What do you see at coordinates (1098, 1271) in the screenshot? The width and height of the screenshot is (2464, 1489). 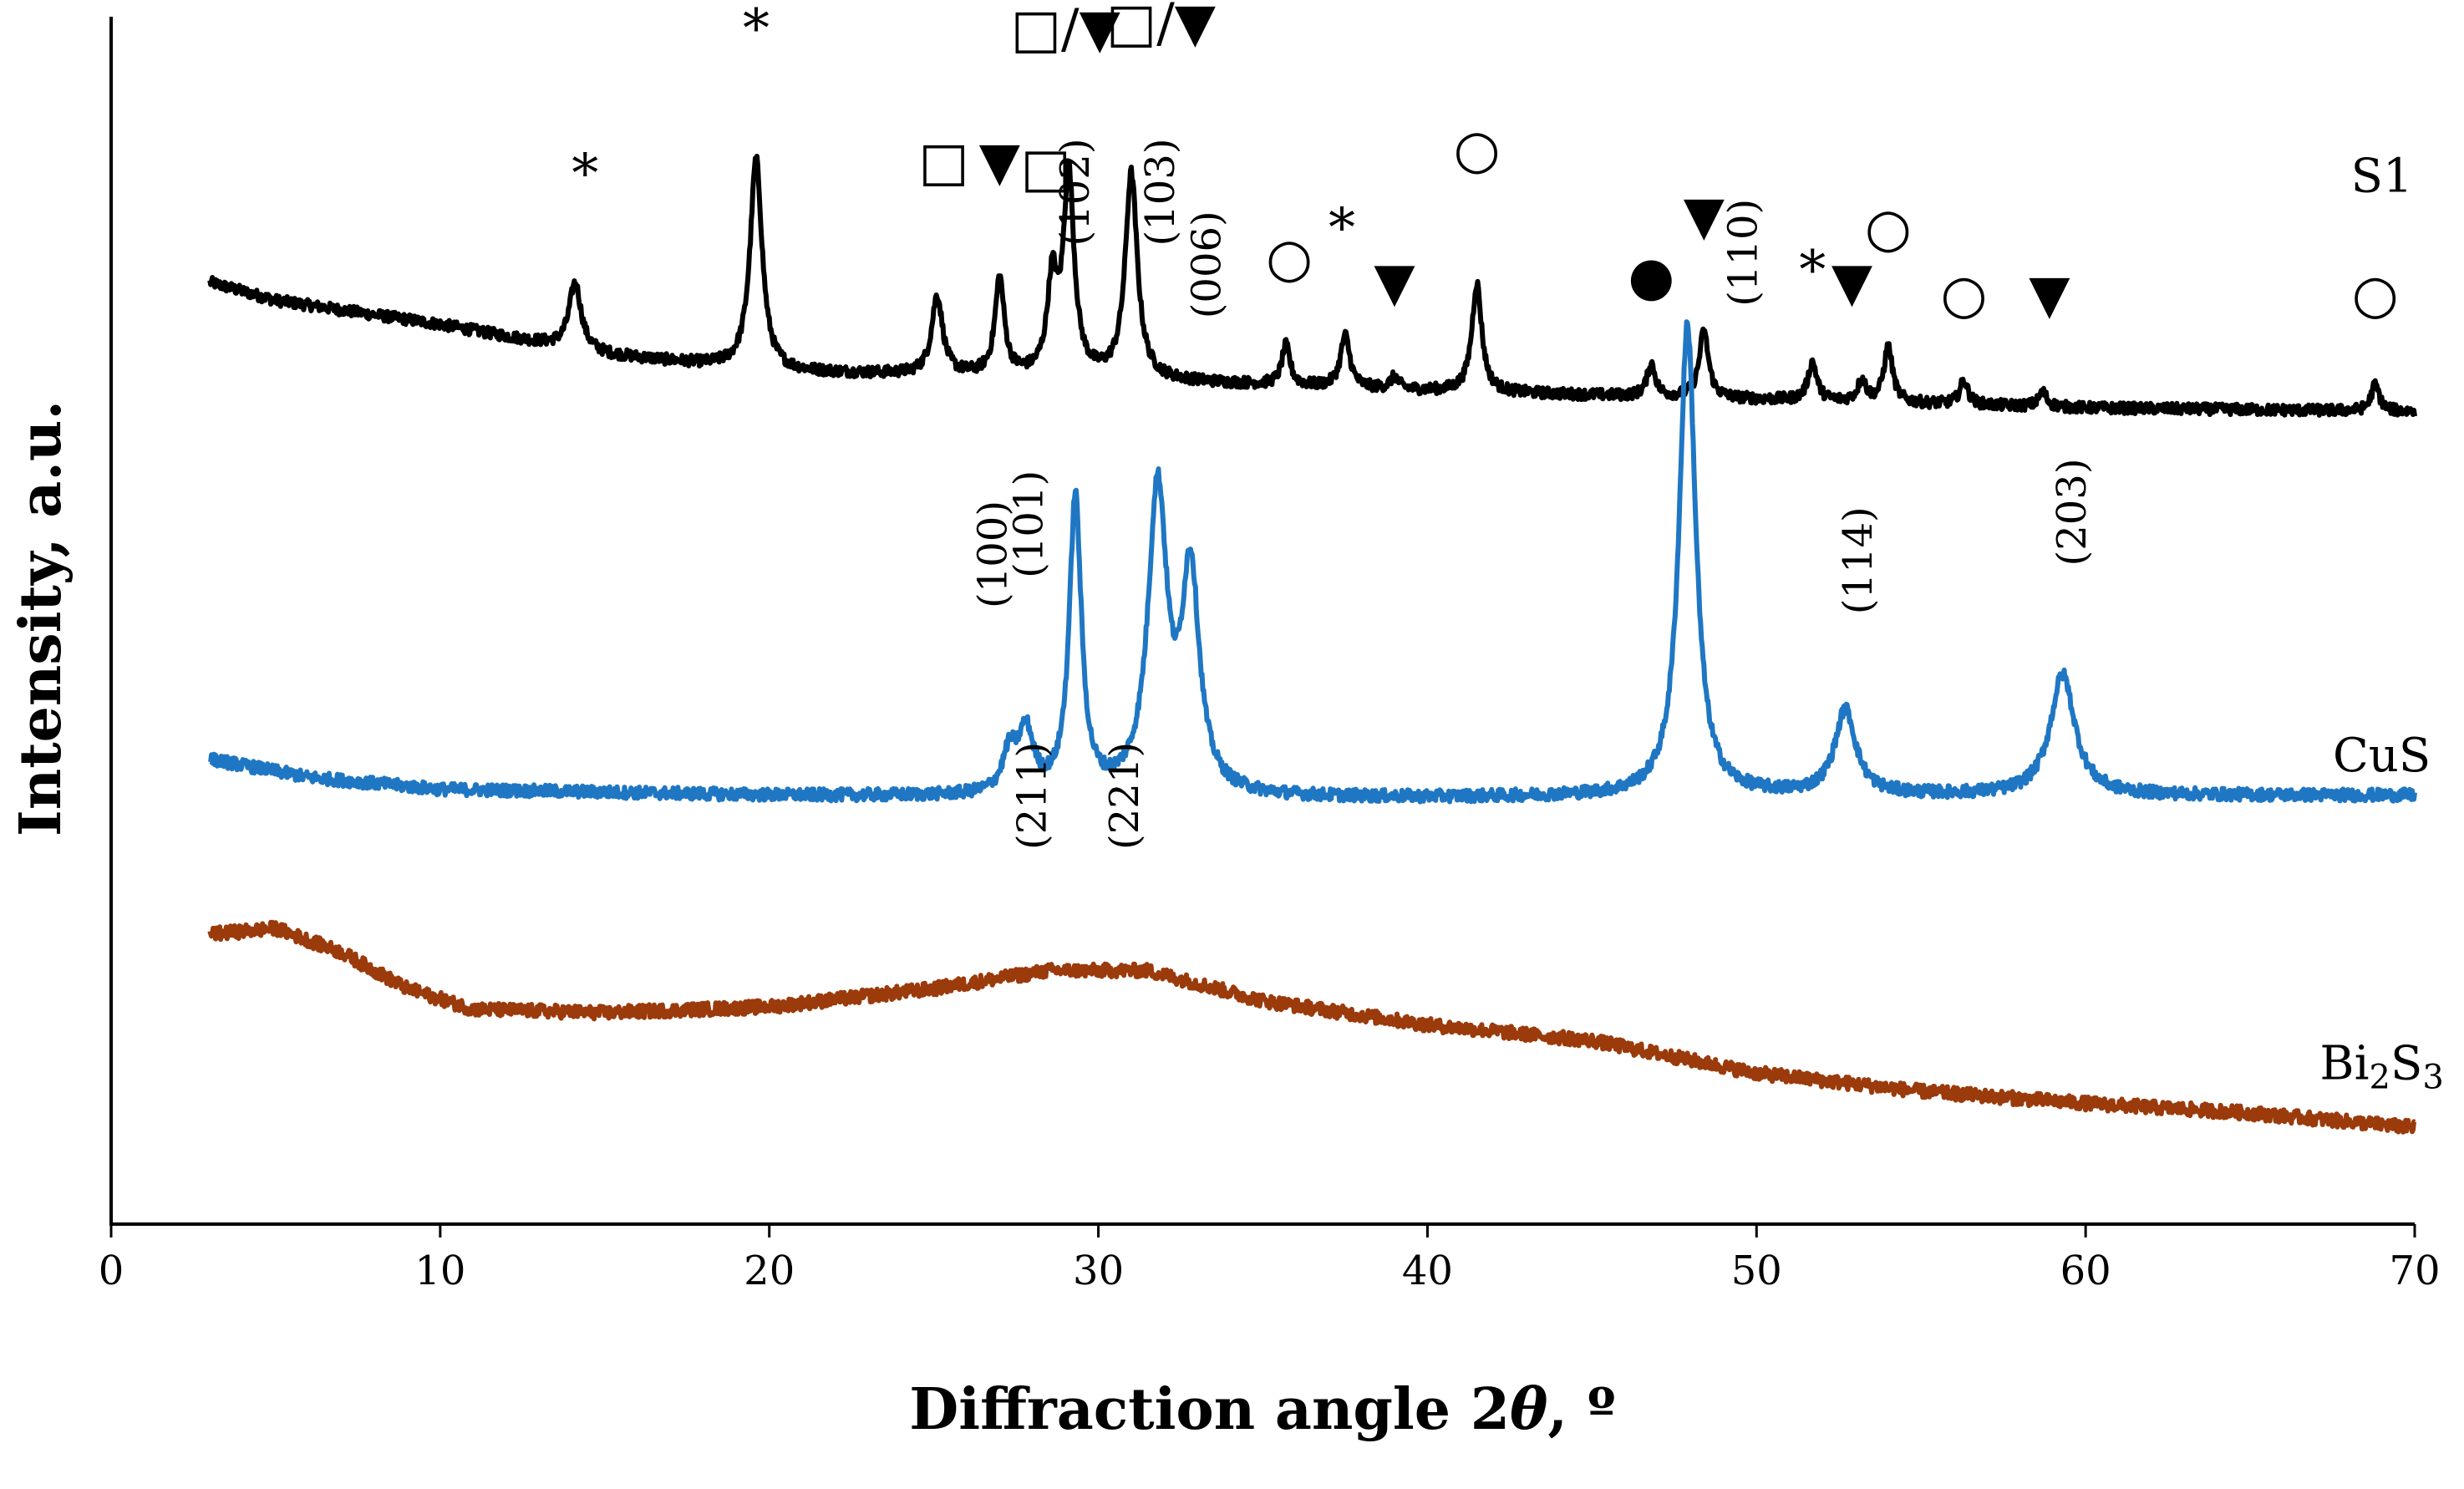 I see `x-tick-label: 30` at bounding box center [1098, 1271].